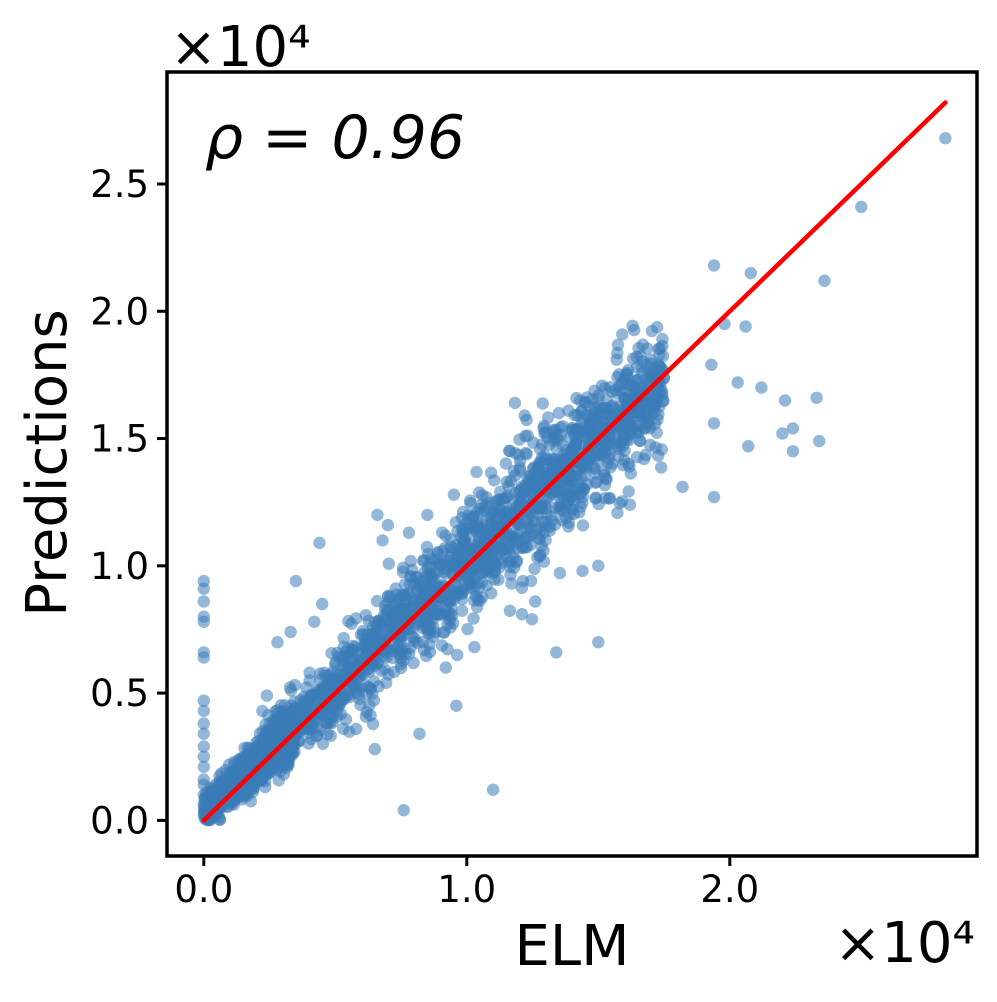 The width and height of the screenshot is (997, 1002). Describe the element at coordinates (240, 47) in the screenshot. I see `y-axis-offset-label: ×10⁴` at that location.